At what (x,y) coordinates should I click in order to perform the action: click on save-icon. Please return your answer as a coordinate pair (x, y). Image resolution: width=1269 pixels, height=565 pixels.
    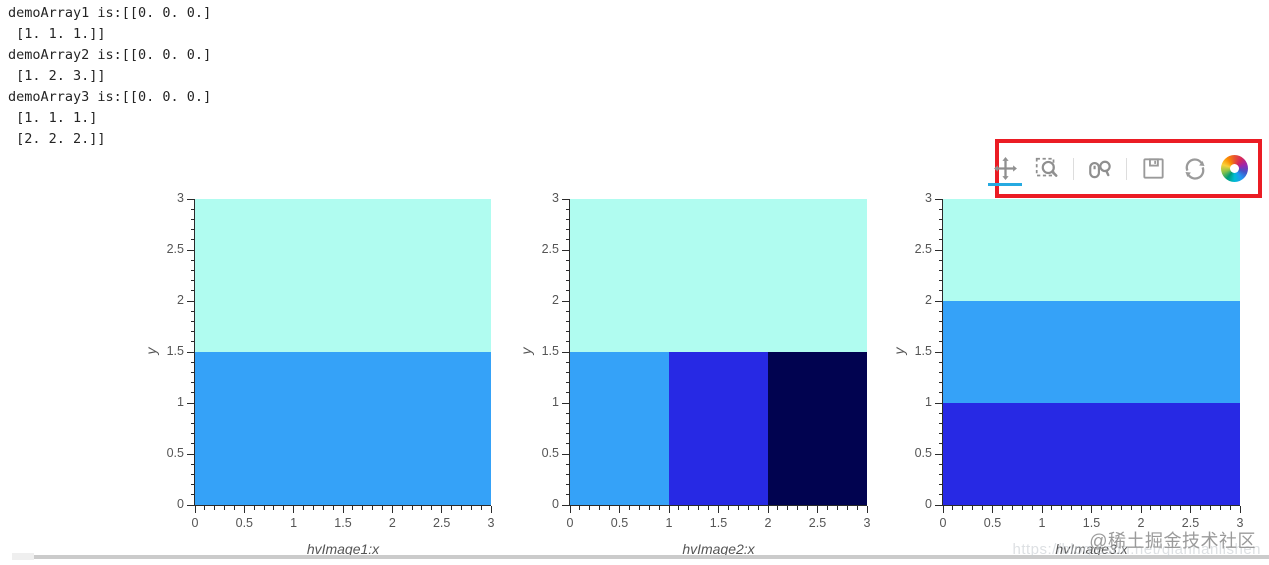
    Looking at the image, I should click on (1153, 168).